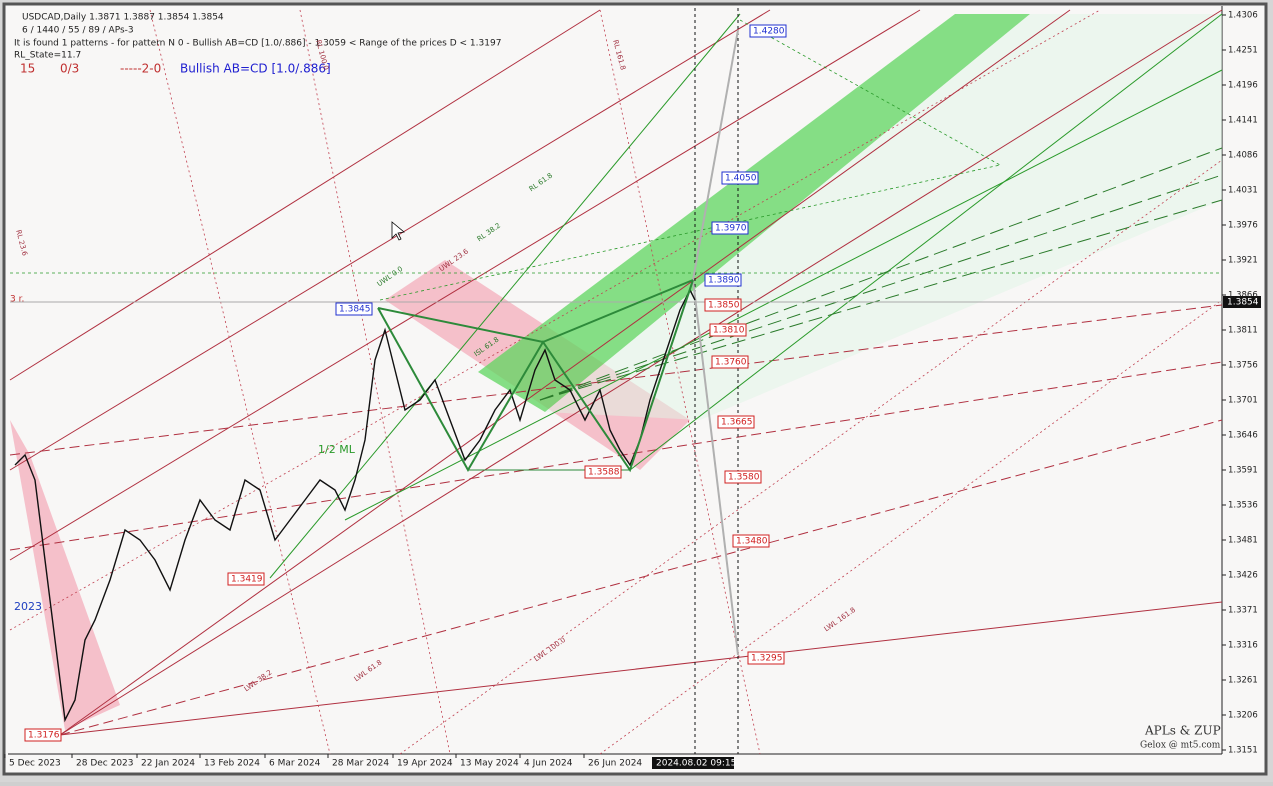 This screenshot has width=1273, height=786. Describe the element at coordinates (27, 69) in the screenshot. I see `status: 15` at that location.